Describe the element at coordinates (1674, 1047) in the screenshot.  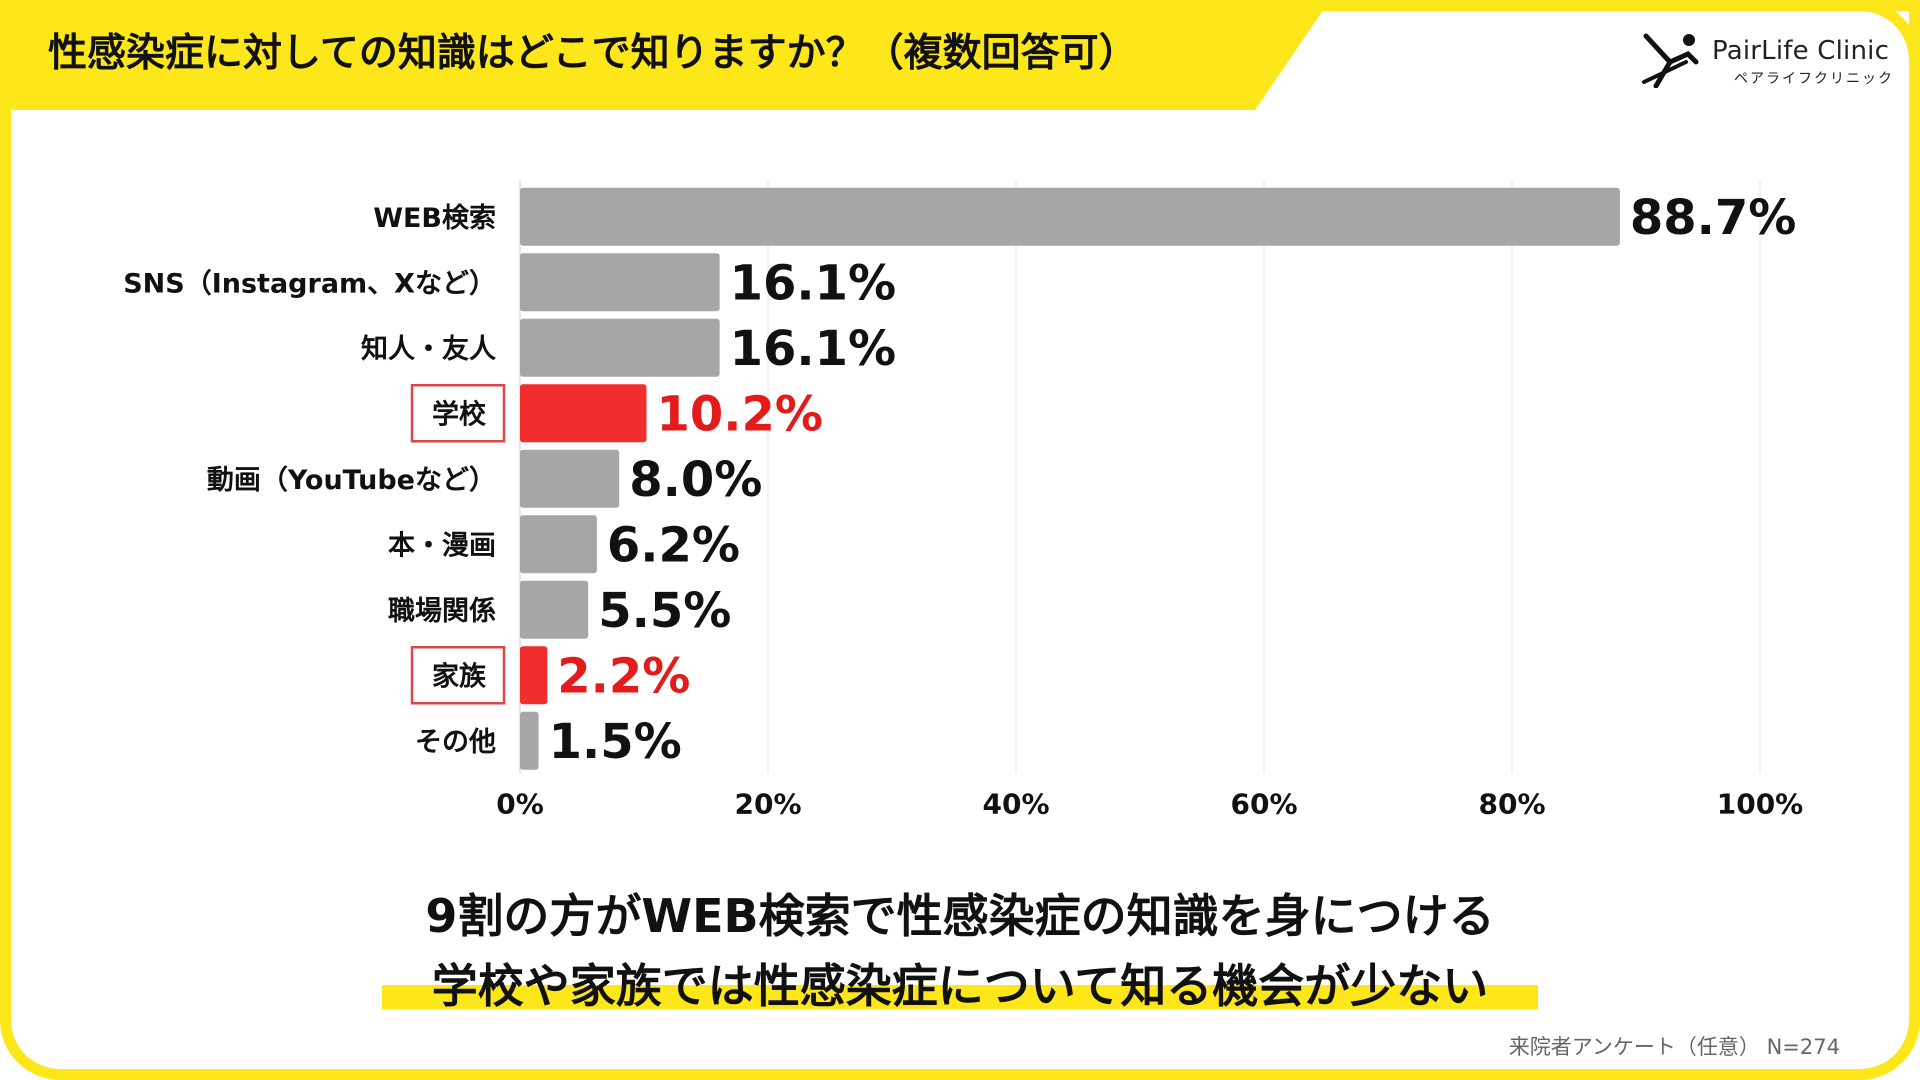
I see `survey-footnote: 来院者アンケート（任意） N=274` at that location.